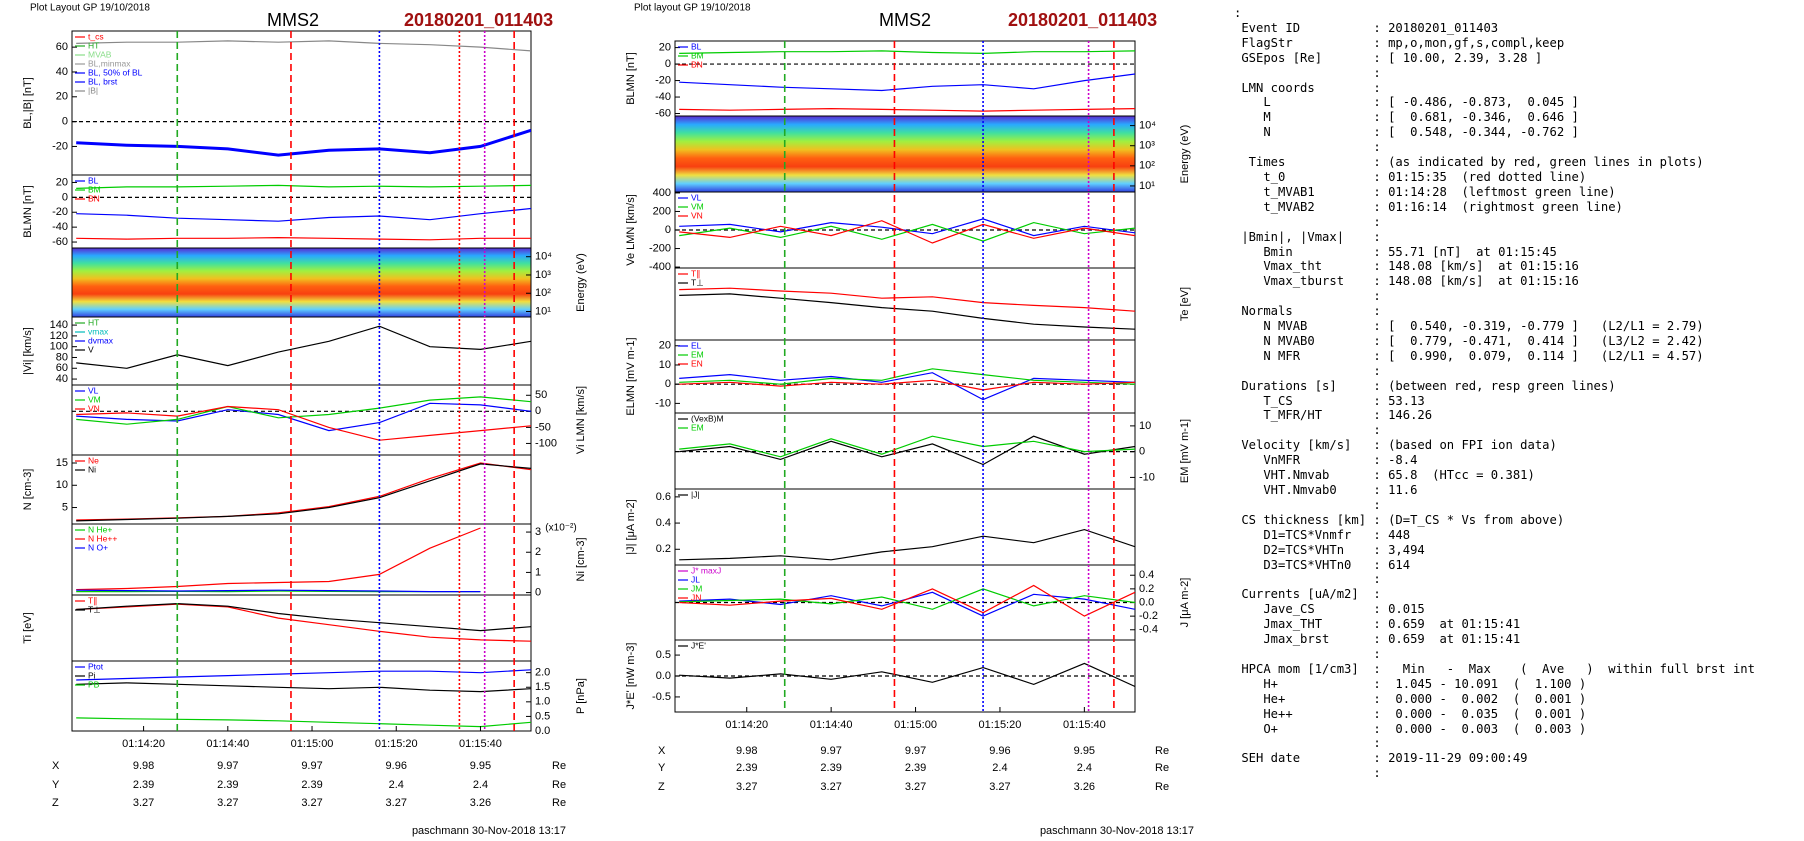 This screenshot has width=1804, height=841. Describe the element at coordinates (662, 193) in the screenshot. I see `y-tick-label: 400` at that location.